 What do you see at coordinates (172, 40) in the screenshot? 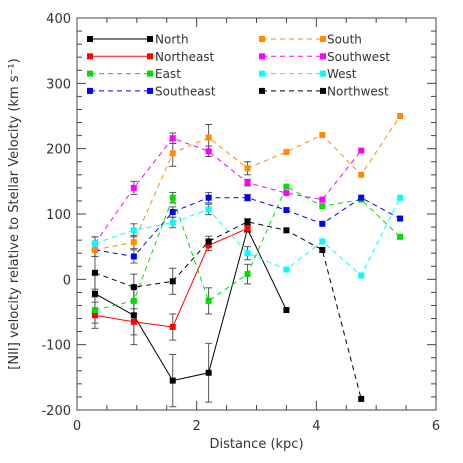
I see `legend-label: North` at bounding box center [172, 40].